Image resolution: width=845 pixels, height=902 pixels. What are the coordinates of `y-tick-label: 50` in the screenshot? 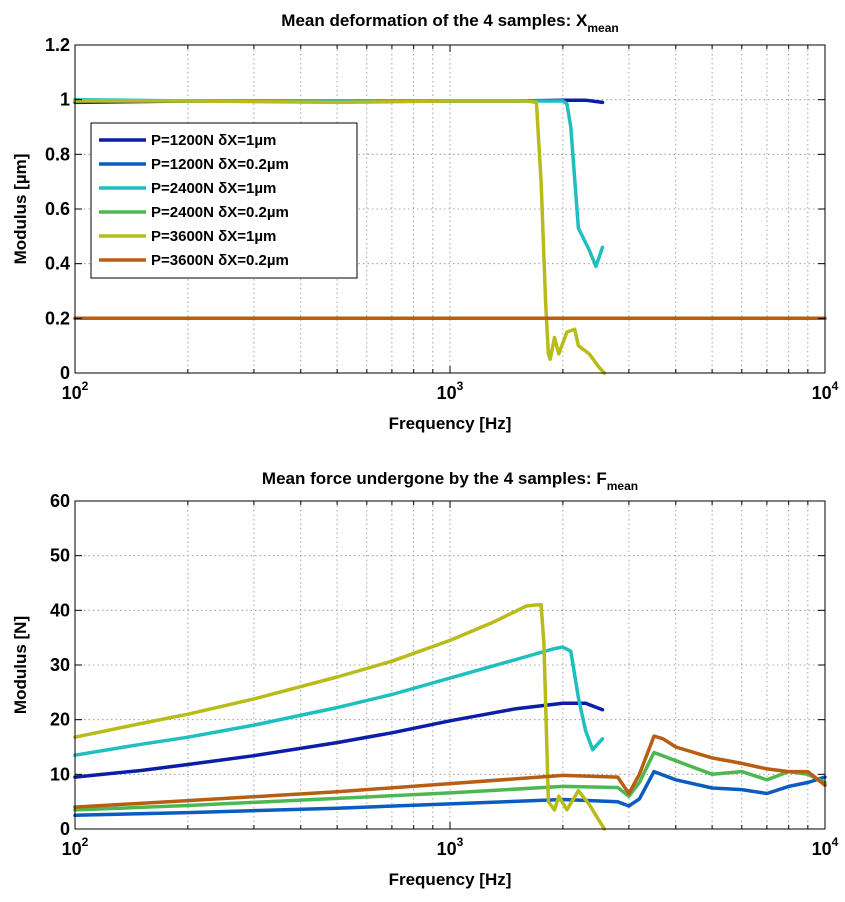 It's located at (60, 556).